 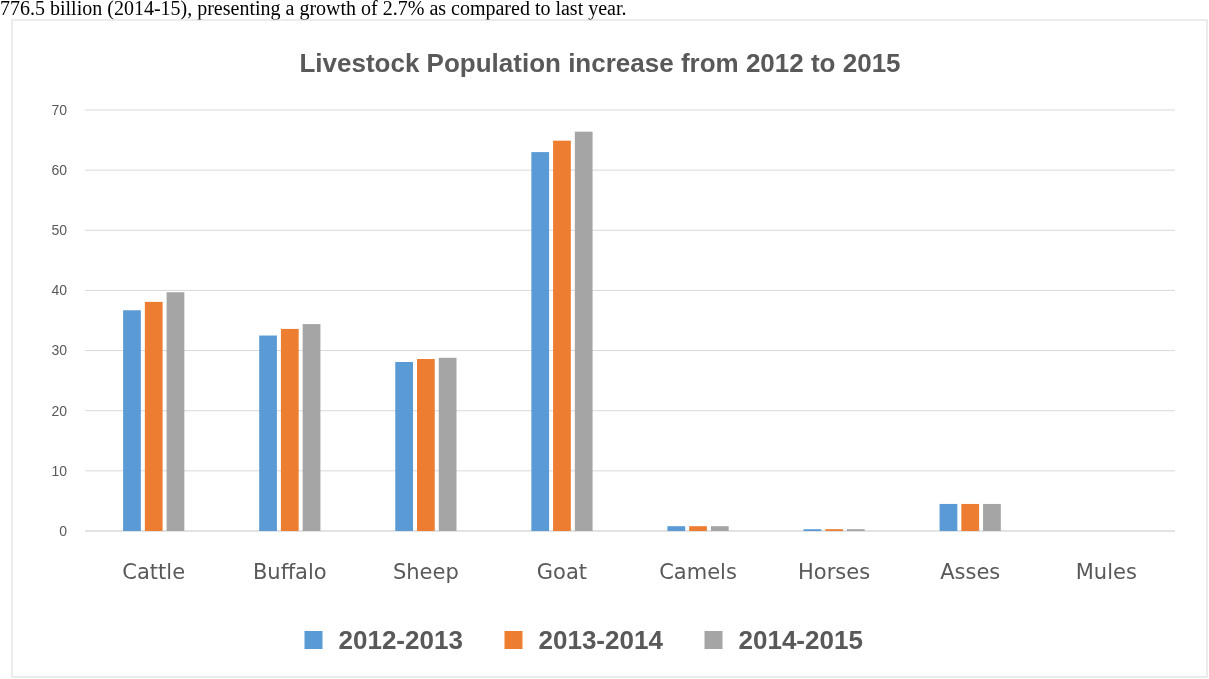 I want to click on x-tick-label: Horses, so click(x=834, y=572).